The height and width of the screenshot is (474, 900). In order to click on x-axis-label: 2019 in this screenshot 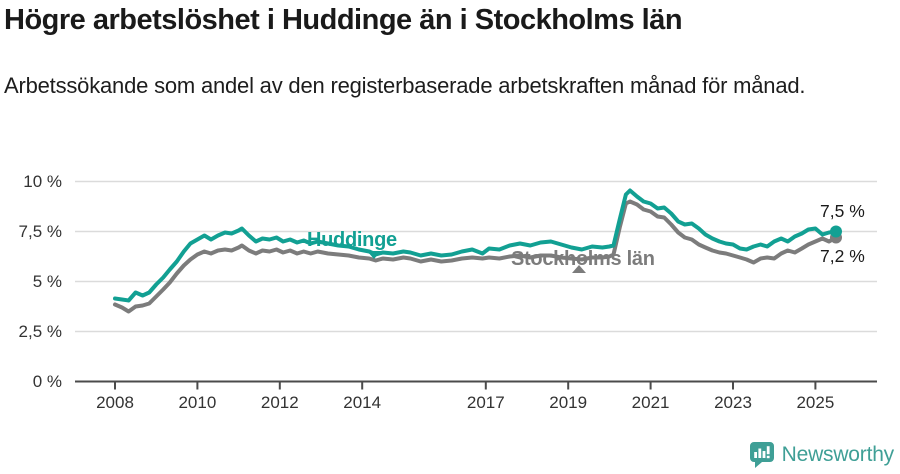, I will do `click(568, 402)`.